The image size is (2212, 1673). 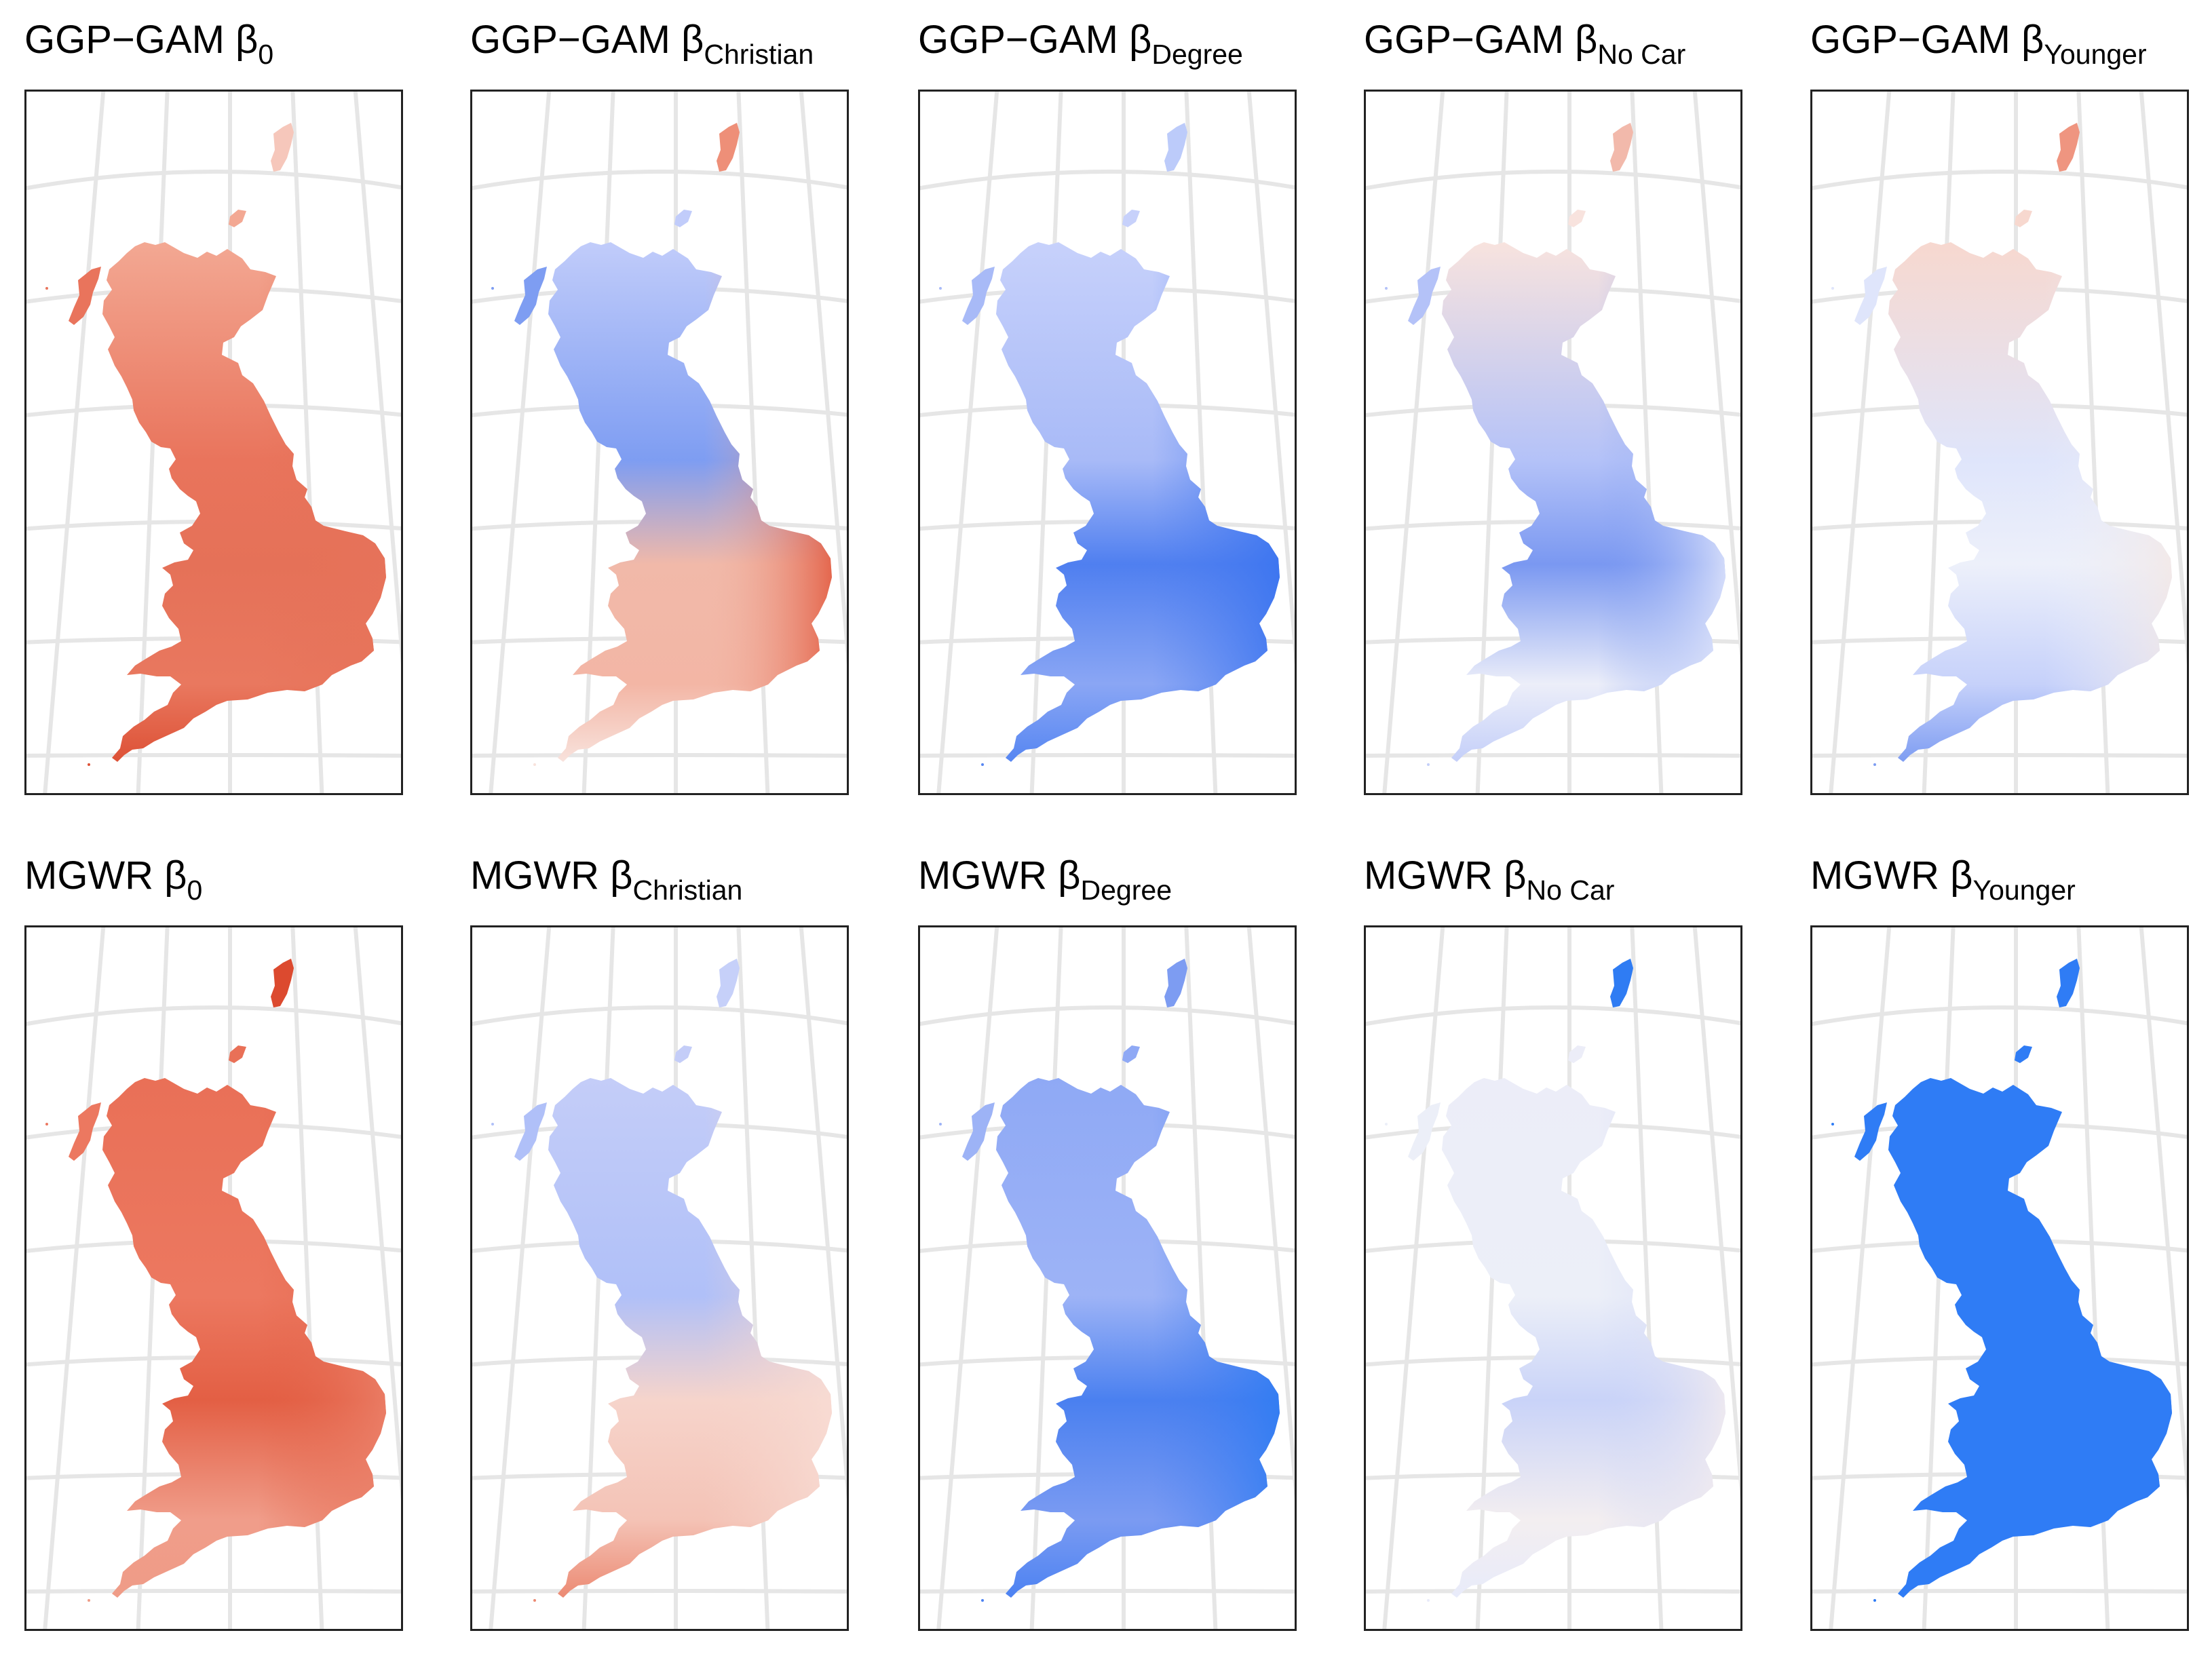 What do you see at coordinates (195, 890) in the screenshot?
I see `panel-title-subscript: 0` at bounding box center [195, 890].